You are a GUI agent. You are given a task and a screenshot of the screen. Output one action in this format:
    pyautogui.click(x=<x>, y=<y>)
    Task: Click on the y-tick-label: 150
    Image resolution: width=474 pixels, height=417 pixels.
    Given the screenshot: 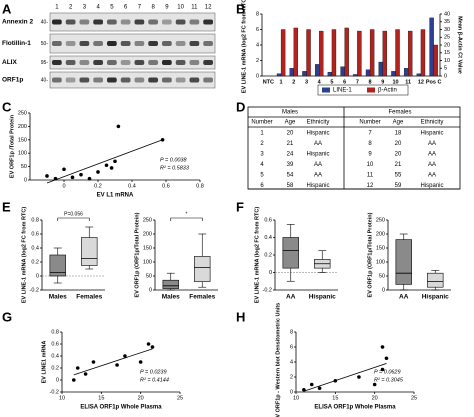 What is the action you would take?
    pyautogui.click(x=147, y=248)
    